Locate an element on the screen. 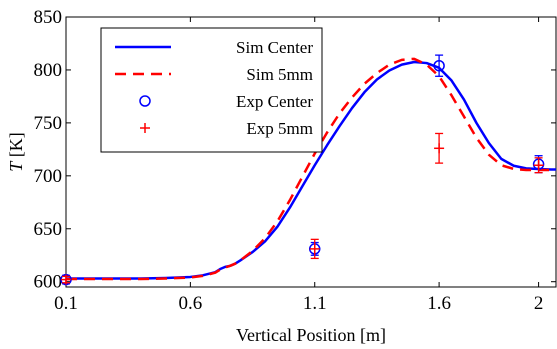 This screenshot has height=349, width=557. legend-label-exp-center: Exp Center is located at coordinates (274, 101).